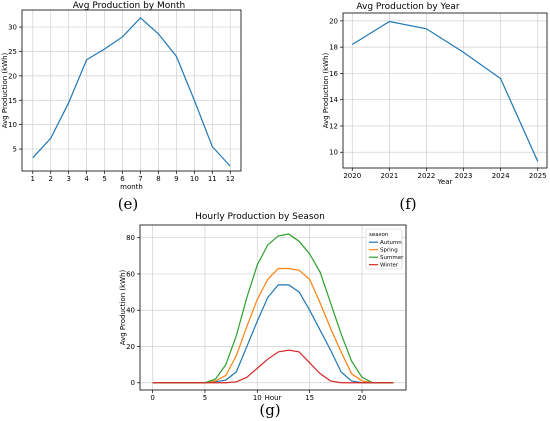 The width and height of the screenshot is (550, 421). Describe the element at coordinates (391, 243) in the screenshot. I see `legend-entry: Autumn` at that location.